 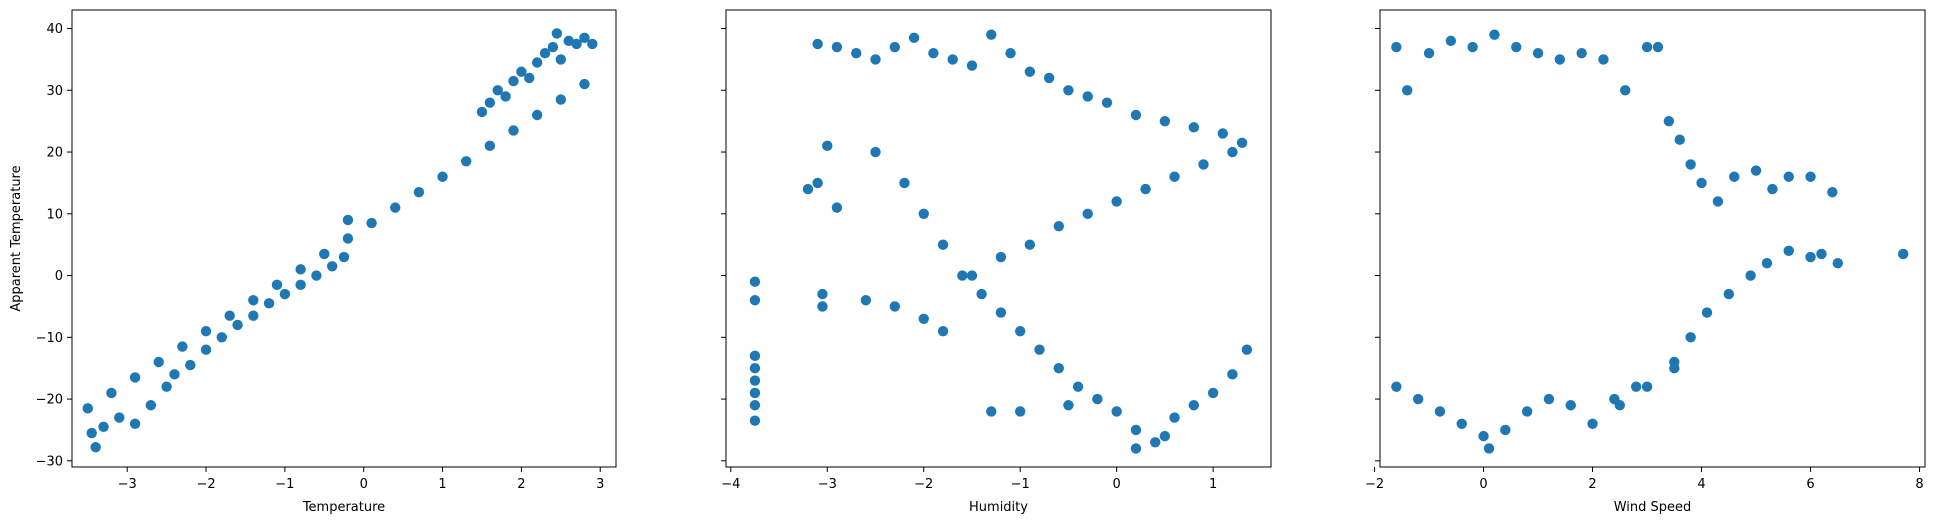 What do you see at coordinates (730, 484) in the screenshot?
I see `humidity-x-tick-label: −4` at bounding box center [730, 484].